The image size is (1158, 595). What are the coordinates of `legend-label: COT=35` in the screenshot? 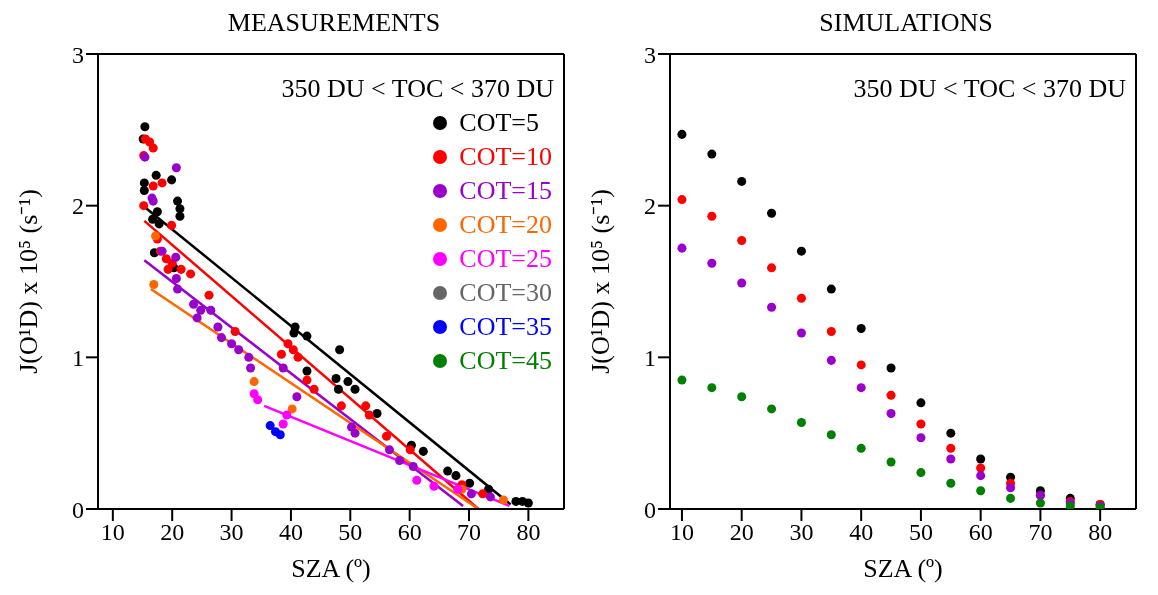 It's located at (505, 327).